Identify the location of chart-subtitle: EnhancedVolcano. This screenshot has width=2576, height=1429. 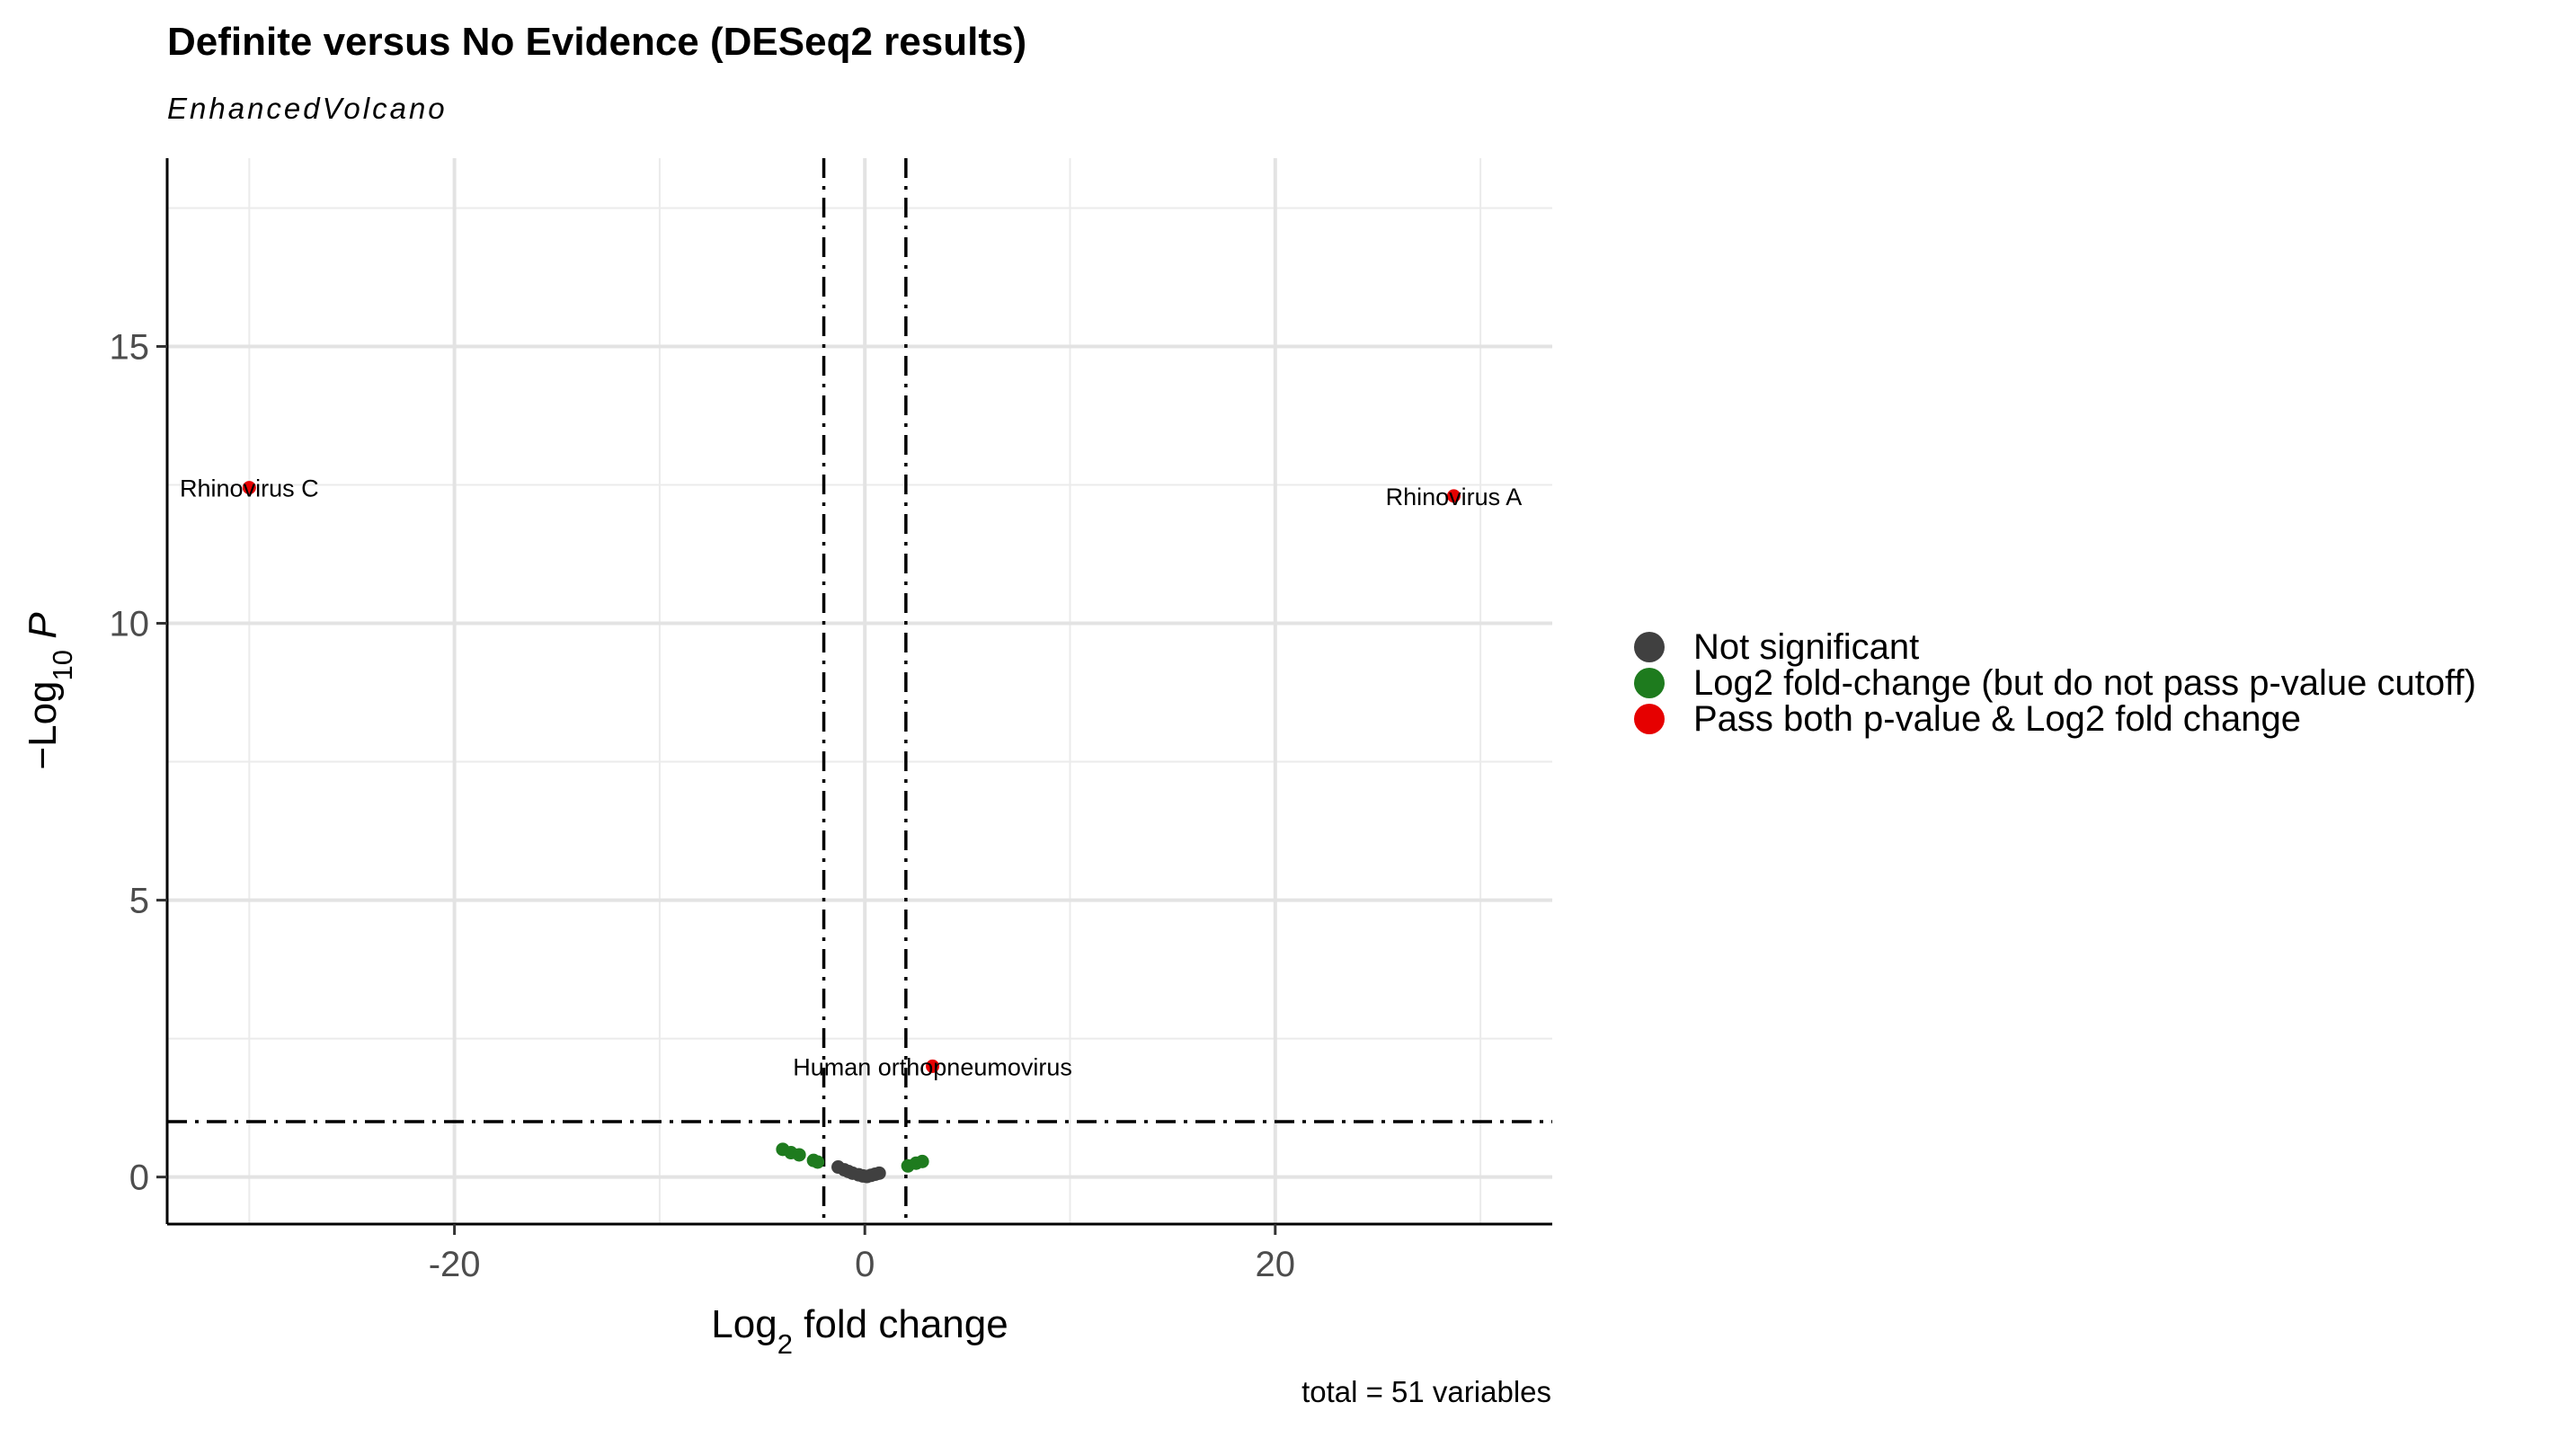
(307, 109).